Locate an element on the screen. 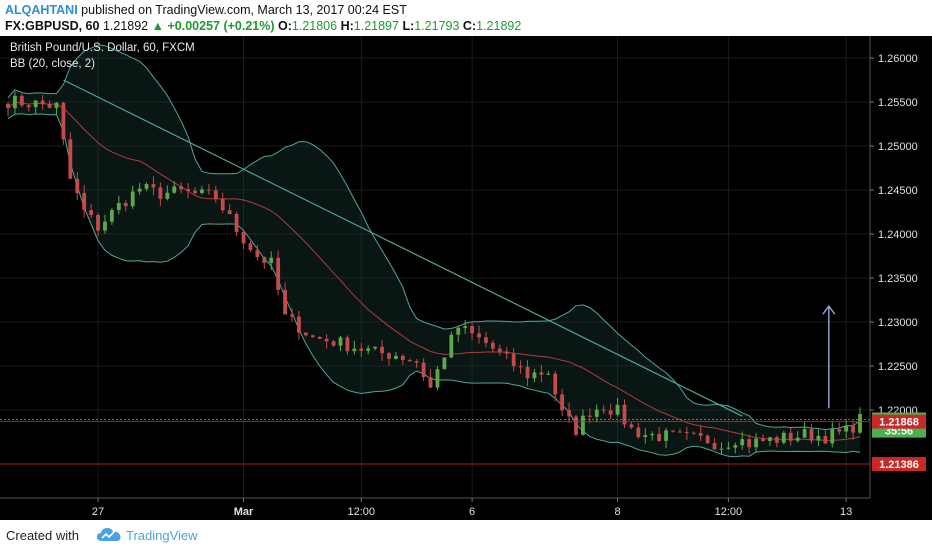 The height and width of the screenshot is (550, 932). tradingview-cloud-icon is located at coordinates (109, 535).